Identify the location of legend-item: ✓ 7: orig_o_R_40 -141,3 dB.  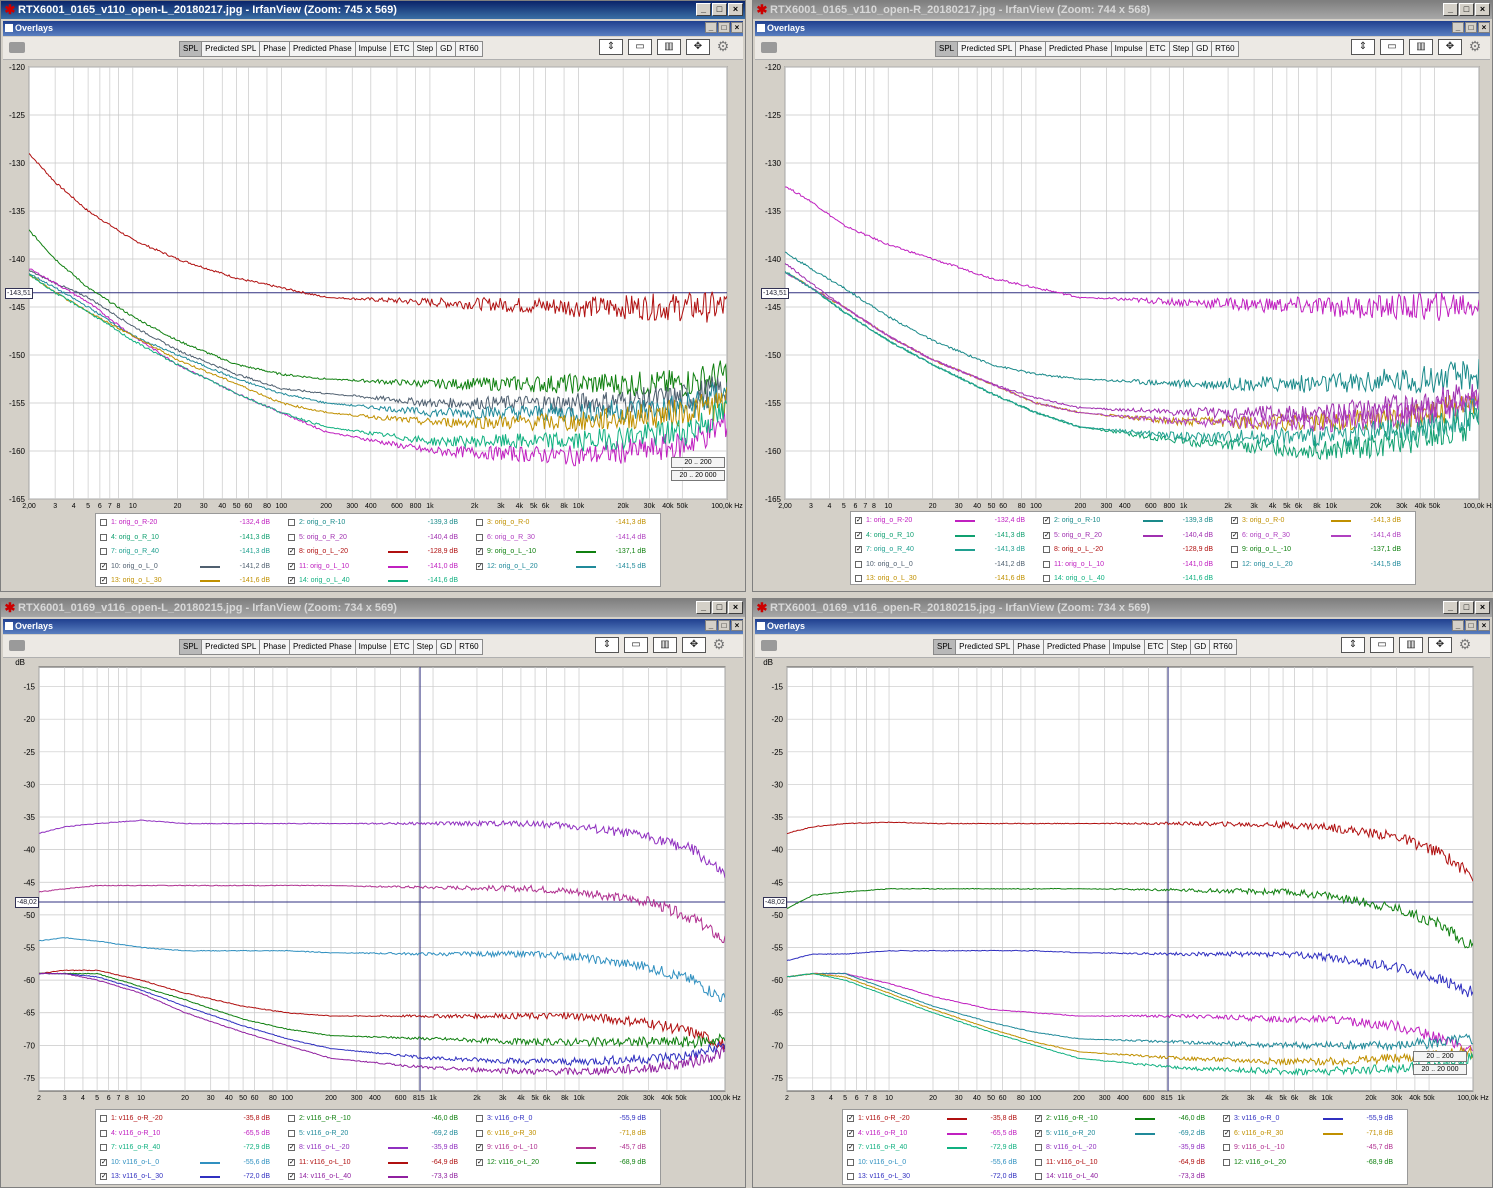
(947, 549).